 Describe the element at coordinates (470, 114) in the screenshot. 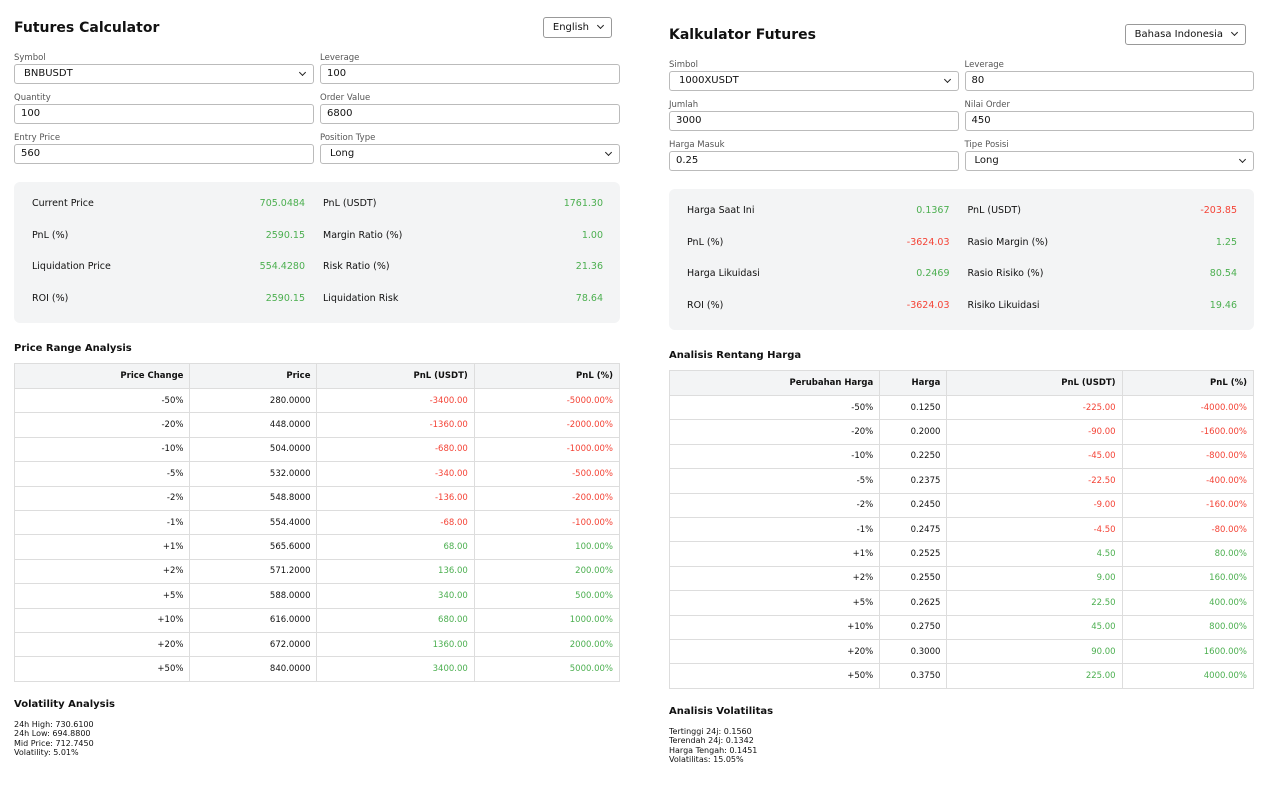

I see `text-input: 6800` at that location.